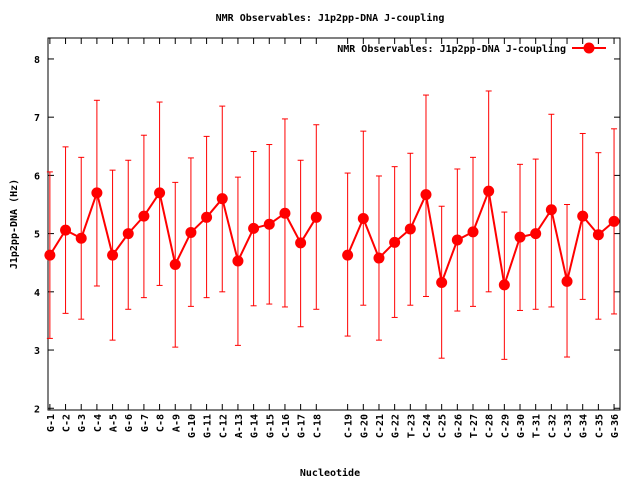  I want to click on y-tick-label: 4, so click(37, 293).